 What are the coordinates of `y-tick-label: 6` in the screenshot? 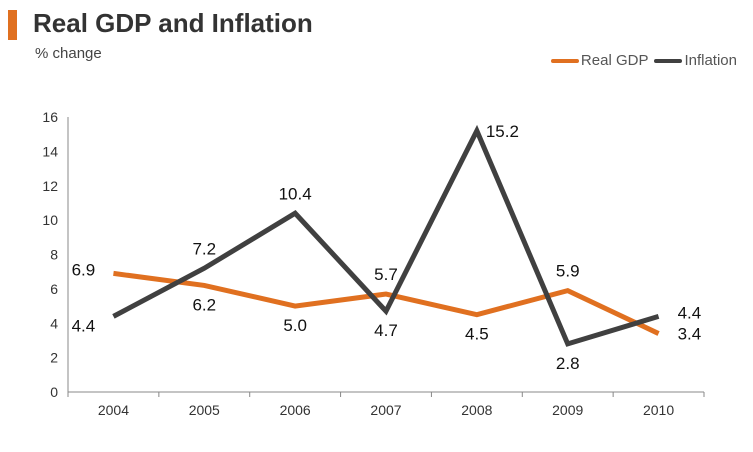 It's located at (54, 289).